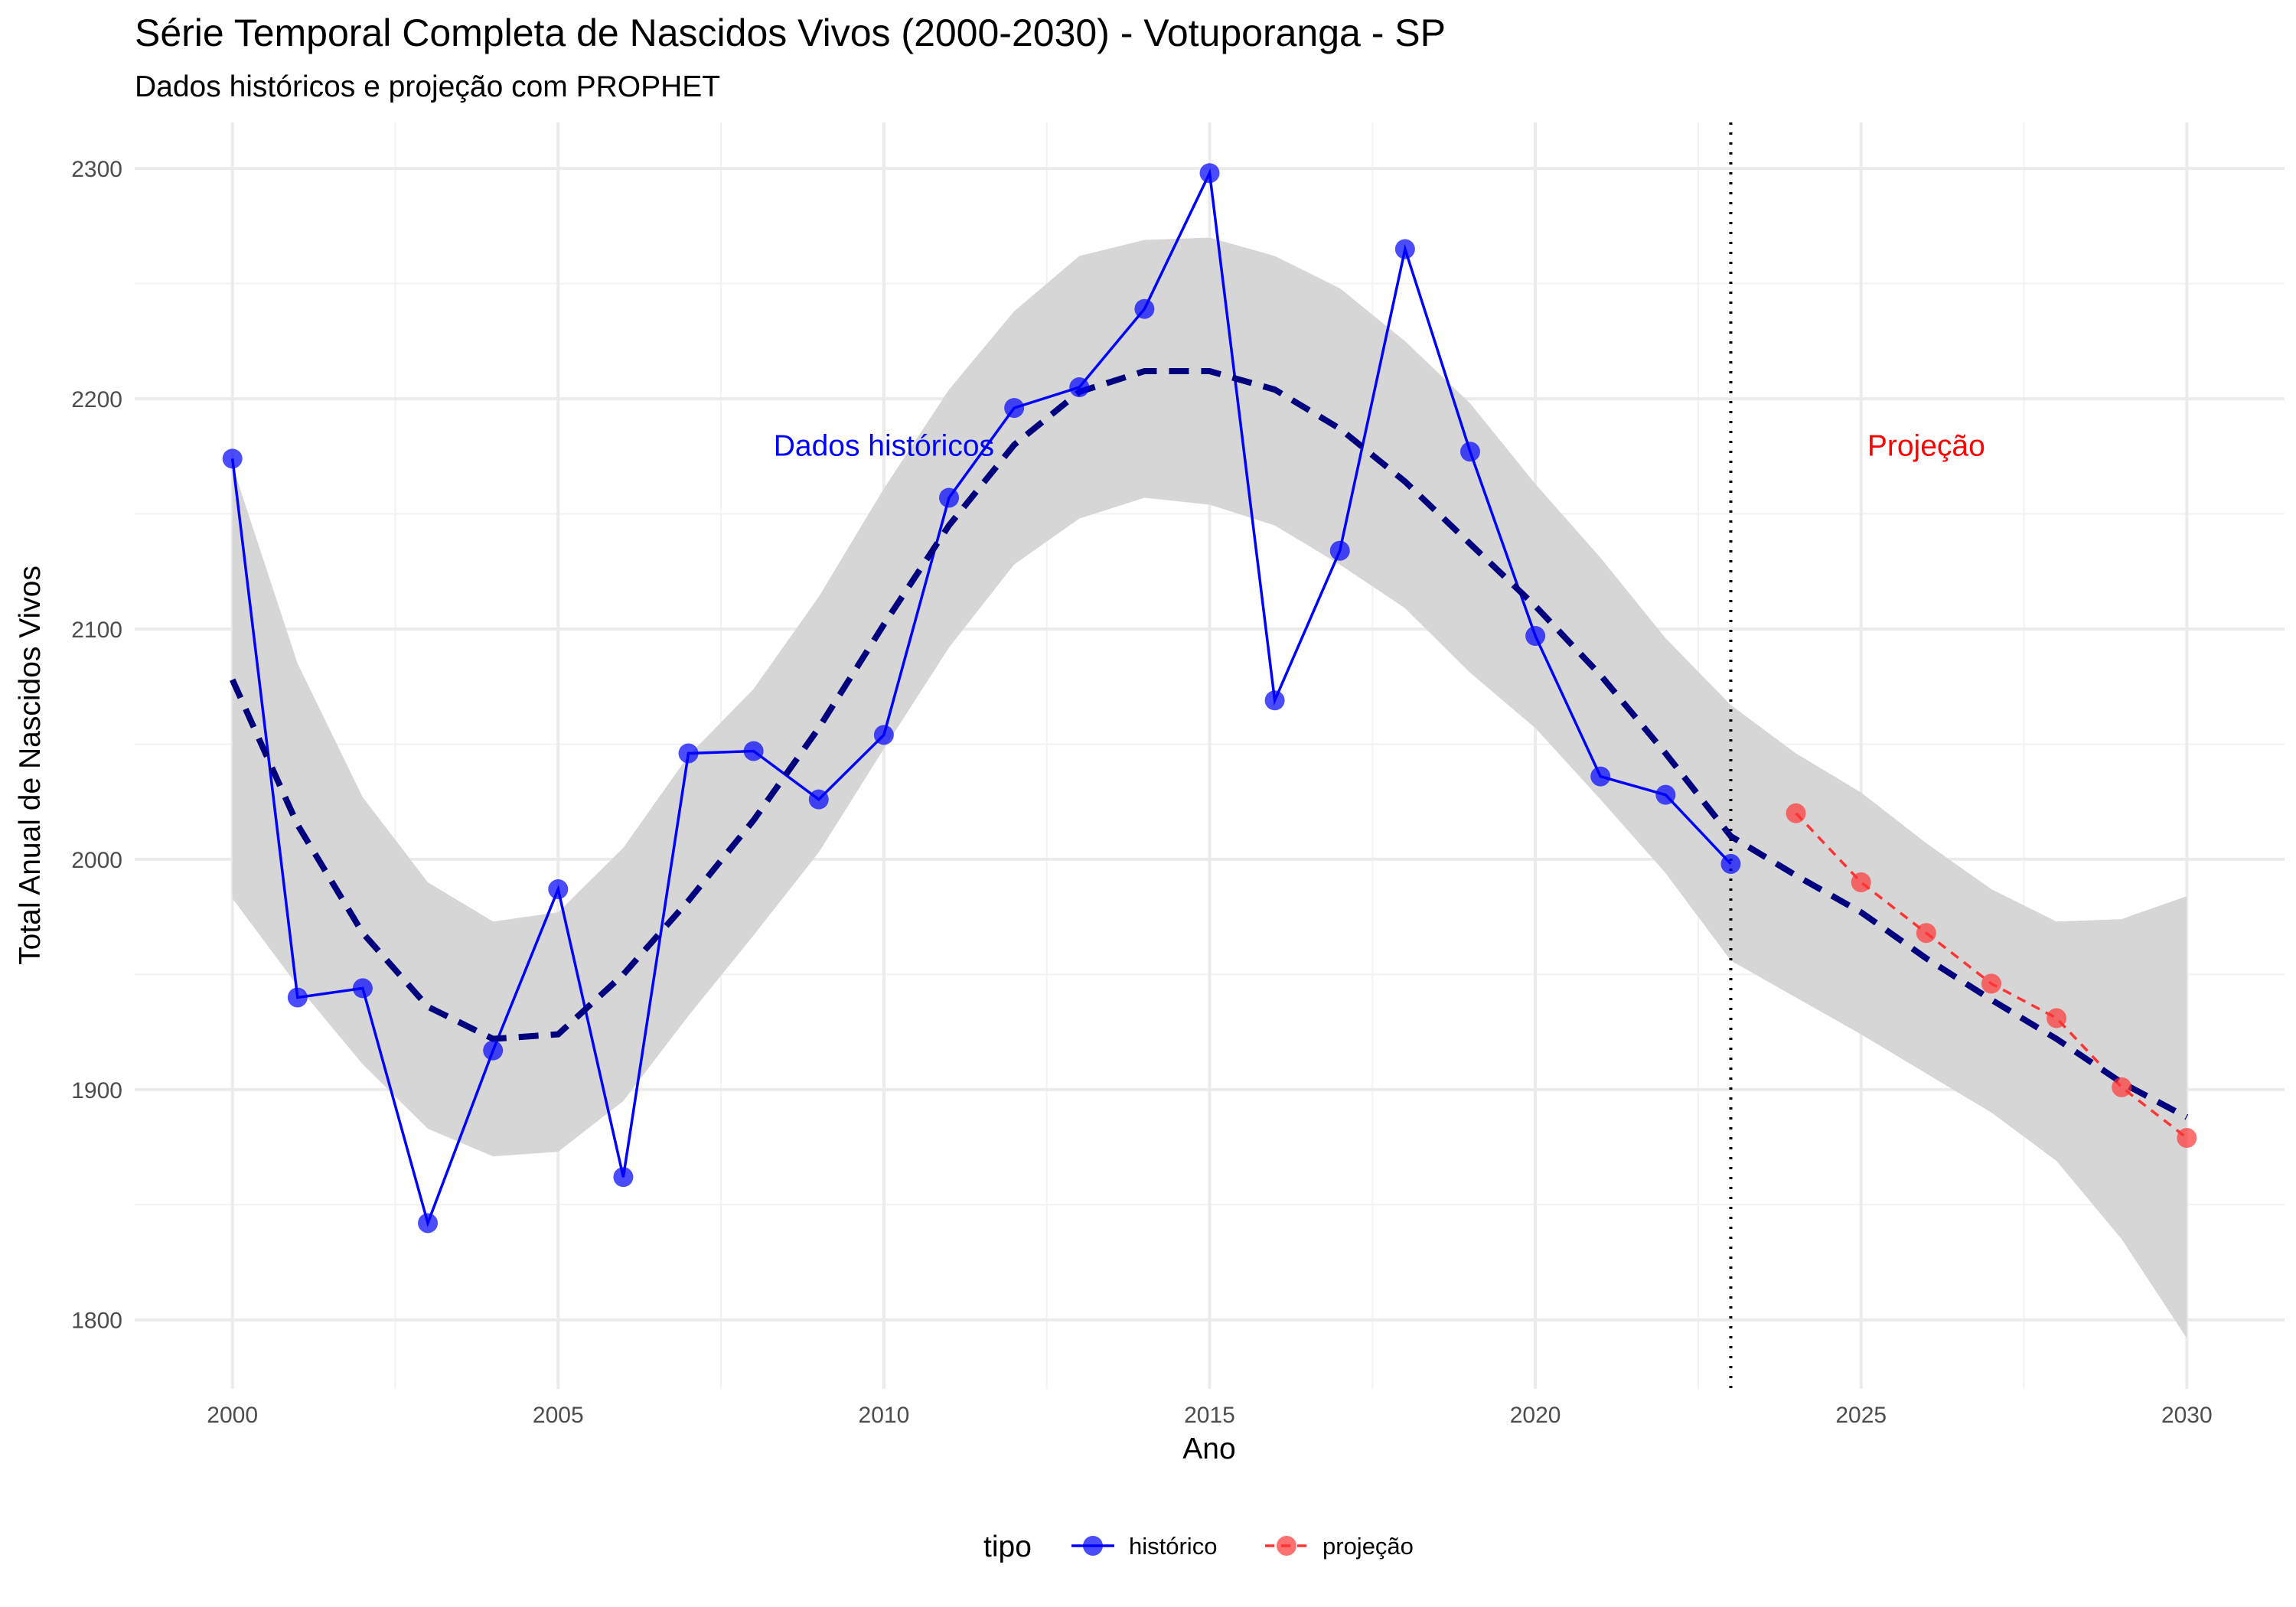 The image size is (2296, 1607). Describe the element at coordinates (1208, 1449) in the screenshot. I see `x-axis-title: Ano` at that location.